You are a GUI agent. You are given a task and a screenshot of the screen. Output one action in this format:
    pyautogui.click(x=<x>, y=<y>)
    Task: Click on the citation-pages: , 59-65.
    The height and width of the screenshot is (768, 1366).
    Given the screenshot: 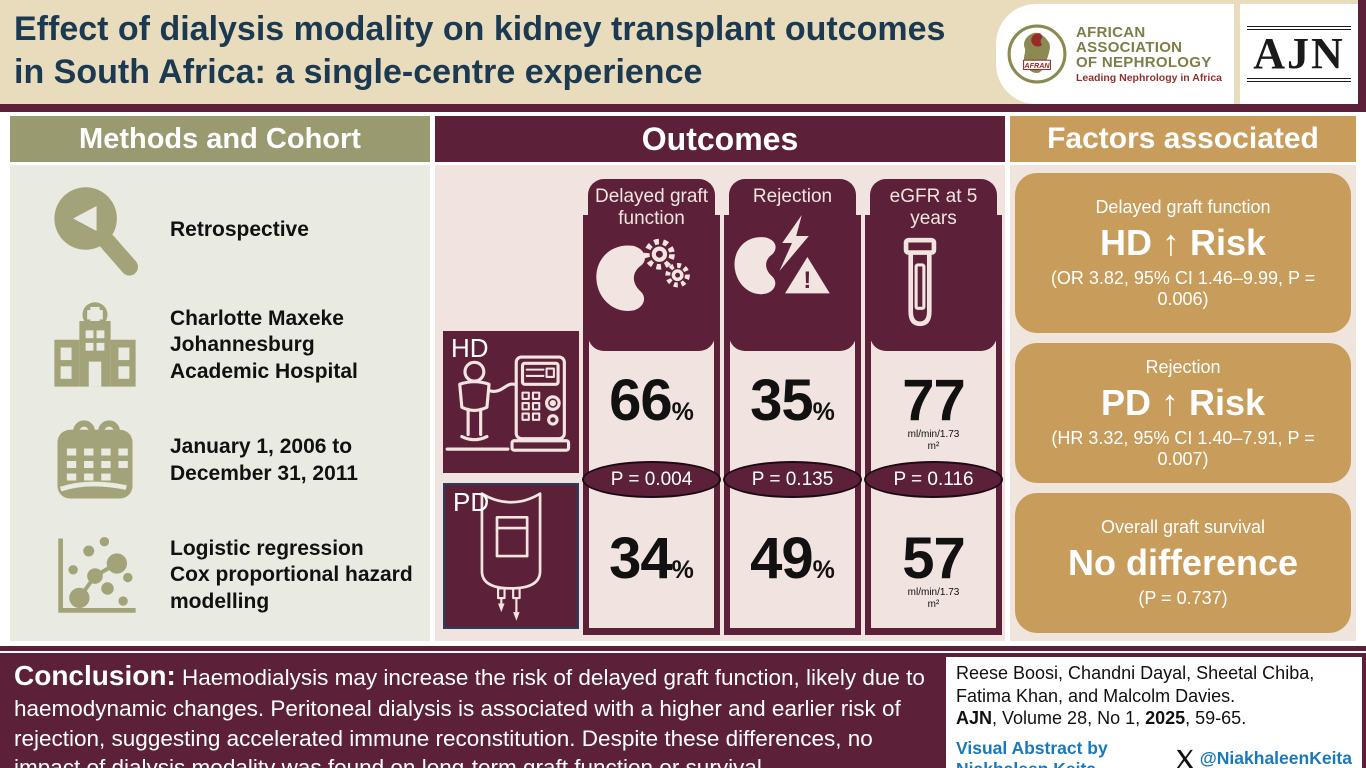 What is the action you would take?
    pyautogui.click(x=1216, y=718)
    